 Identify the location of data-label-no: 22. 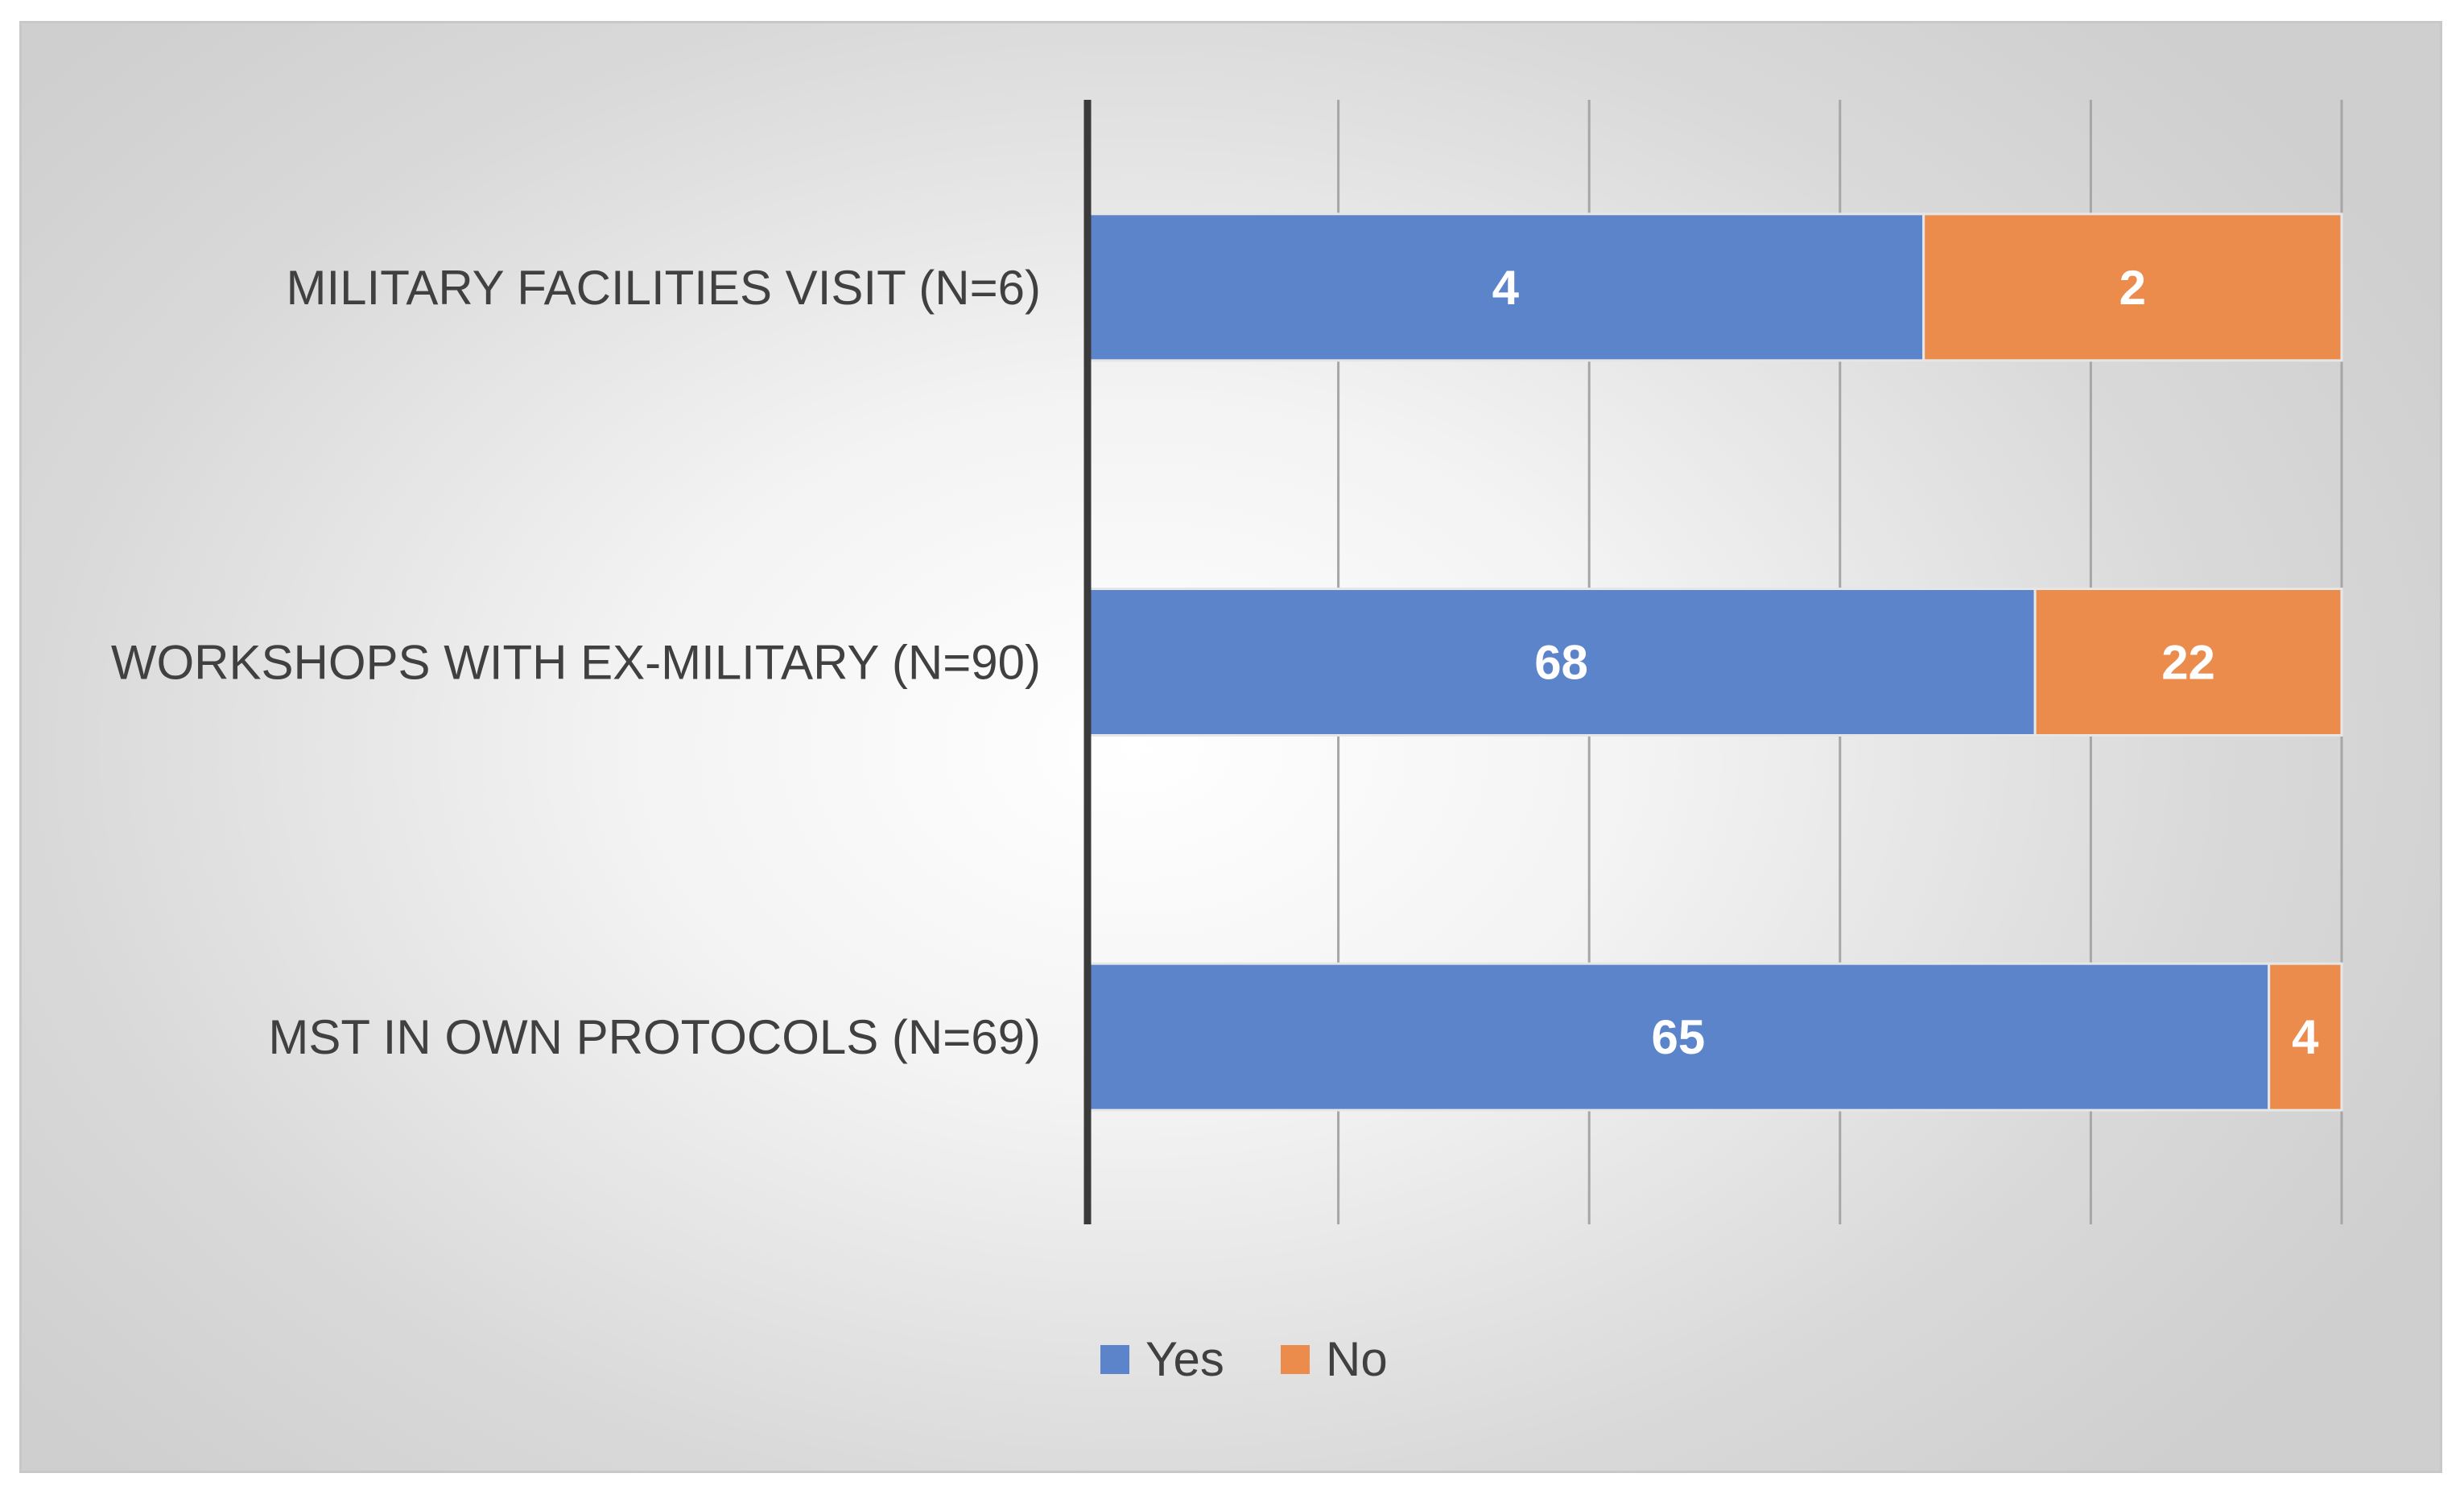
(2188, 663).